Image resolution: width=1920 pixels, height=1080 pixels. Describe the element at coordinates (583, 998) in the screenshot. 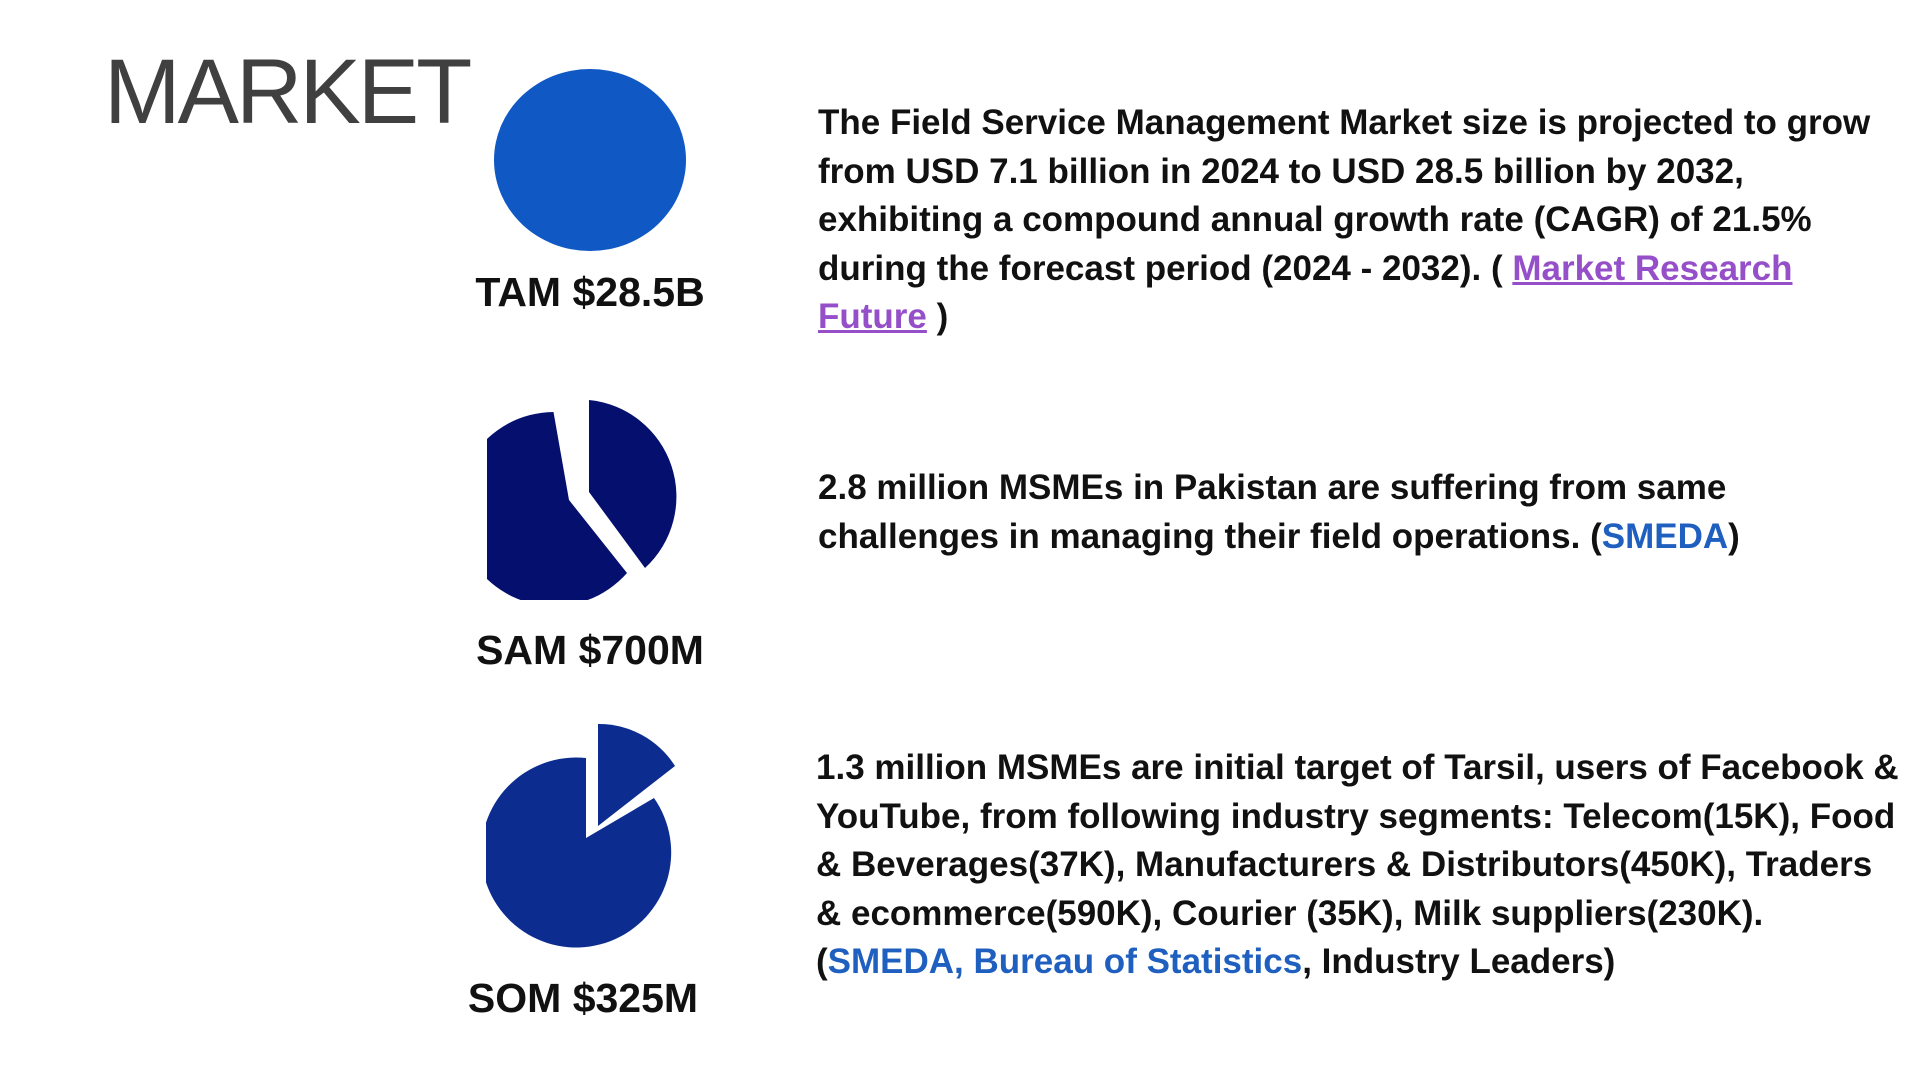

I see `som-label: SOM $325M` at that location.